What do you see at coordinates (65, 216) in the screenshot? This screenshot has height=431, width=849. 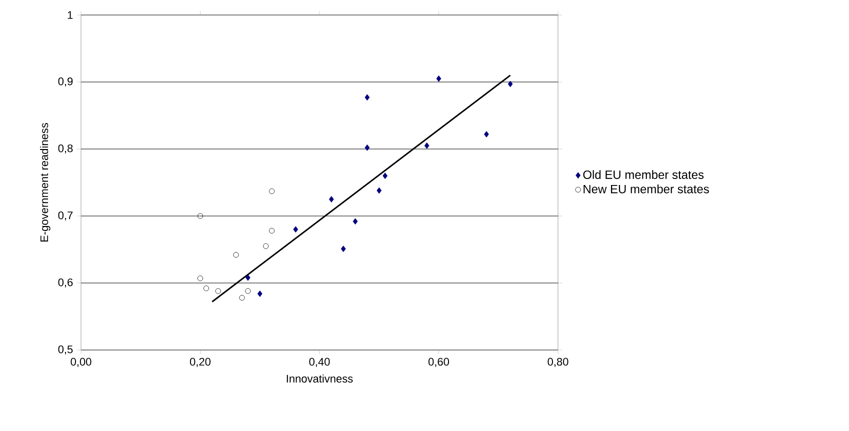 I see `y-tick-label: 0,7` at bounding box center [65, 216].